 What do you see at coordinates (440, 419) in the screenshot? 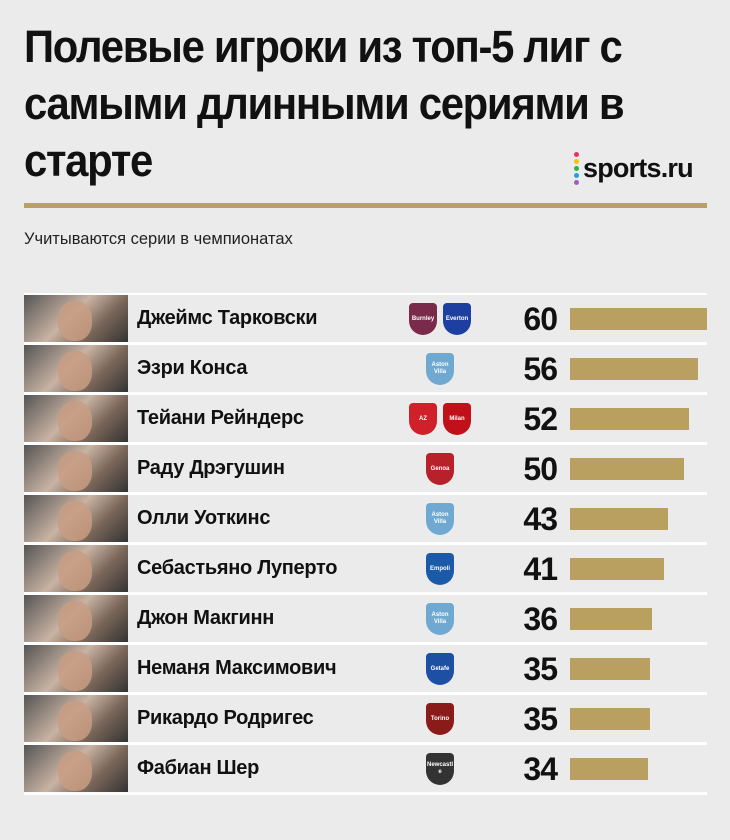
I see `club-badges: AZ Milan` at bounding box center [440, 419].